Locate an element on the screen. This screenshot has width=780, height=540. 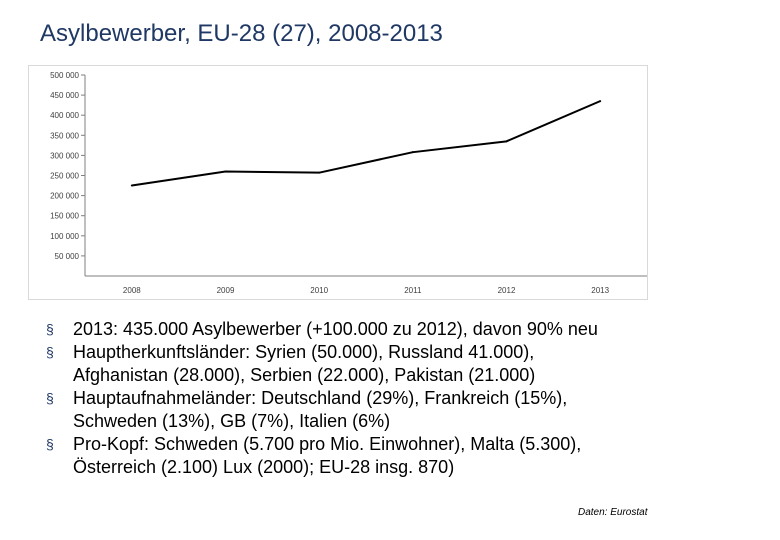
x-tick-label: 2010 is located at coordinates (319, 290).